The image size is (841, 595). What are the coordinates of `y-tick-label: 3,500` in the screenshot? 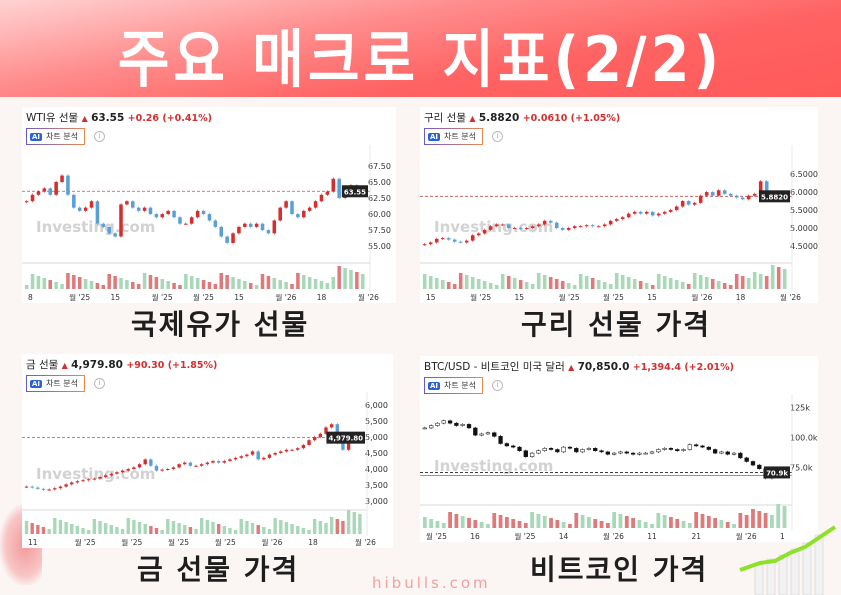 It's located at (376, 485).